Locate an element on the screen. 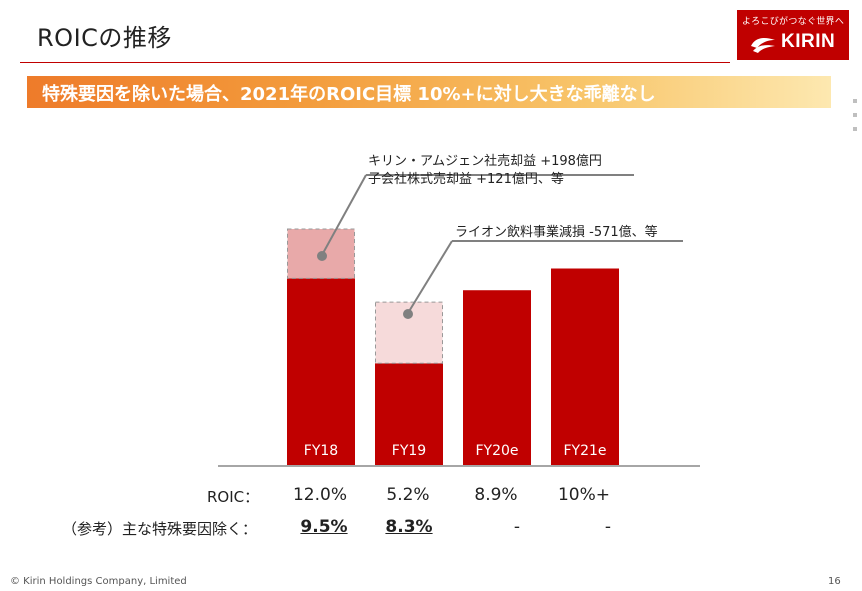 Image resolution: width=862 pixels, height=591 pixels. adjusted-value-fy21e: - is located at coordinates (608, 527).